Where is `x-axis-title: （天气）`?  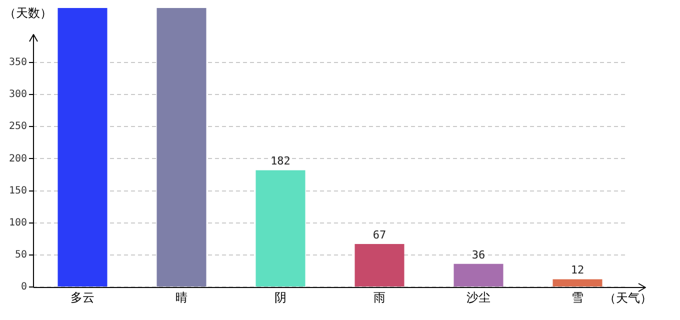
x-axis-title: （天气） is located at coordinates (628, 298).